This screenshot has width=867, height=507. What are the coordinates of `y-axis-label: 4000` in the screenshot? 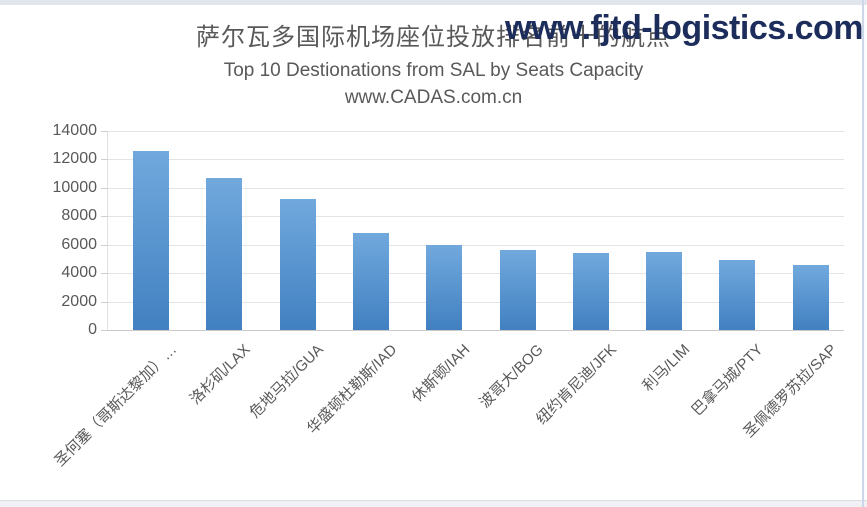 It's located at (79, 273).